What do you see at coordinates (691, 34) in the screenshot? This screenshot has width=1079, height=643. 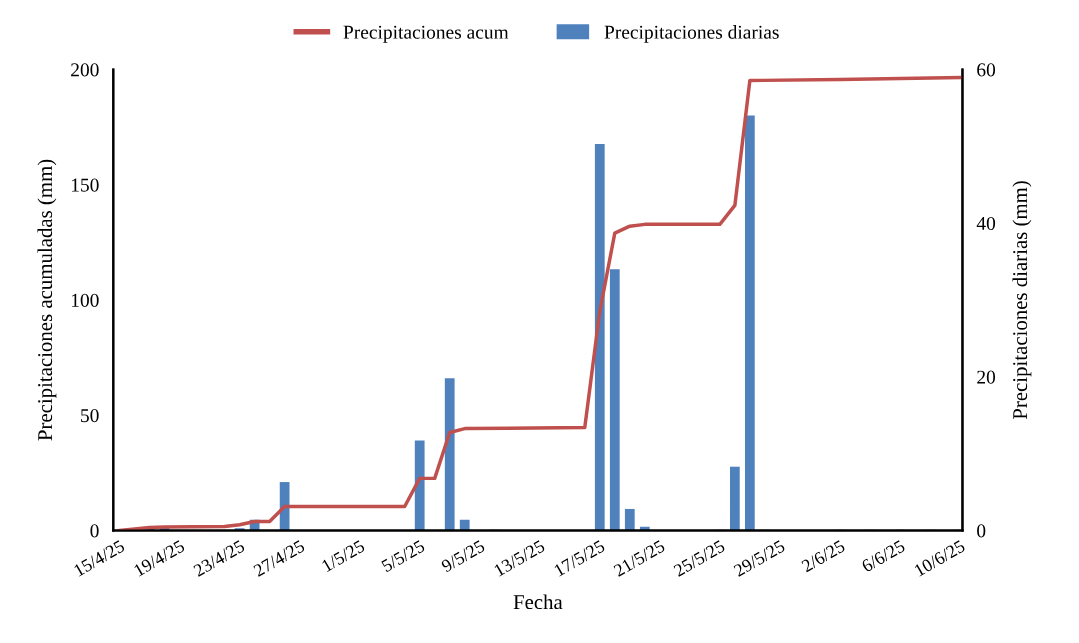 I see `legend-label: Precipitaciones diarias` at bounding box center [691, 34].